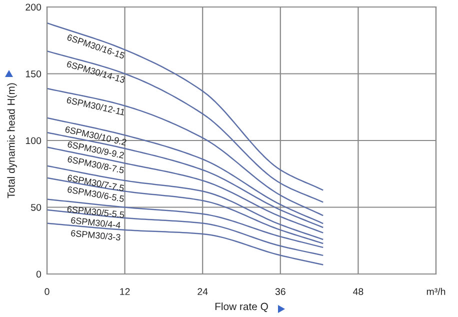 The width and height of the screenshot is (458, 317). I want to click on x-tick-label: 12, so click(125, 291).